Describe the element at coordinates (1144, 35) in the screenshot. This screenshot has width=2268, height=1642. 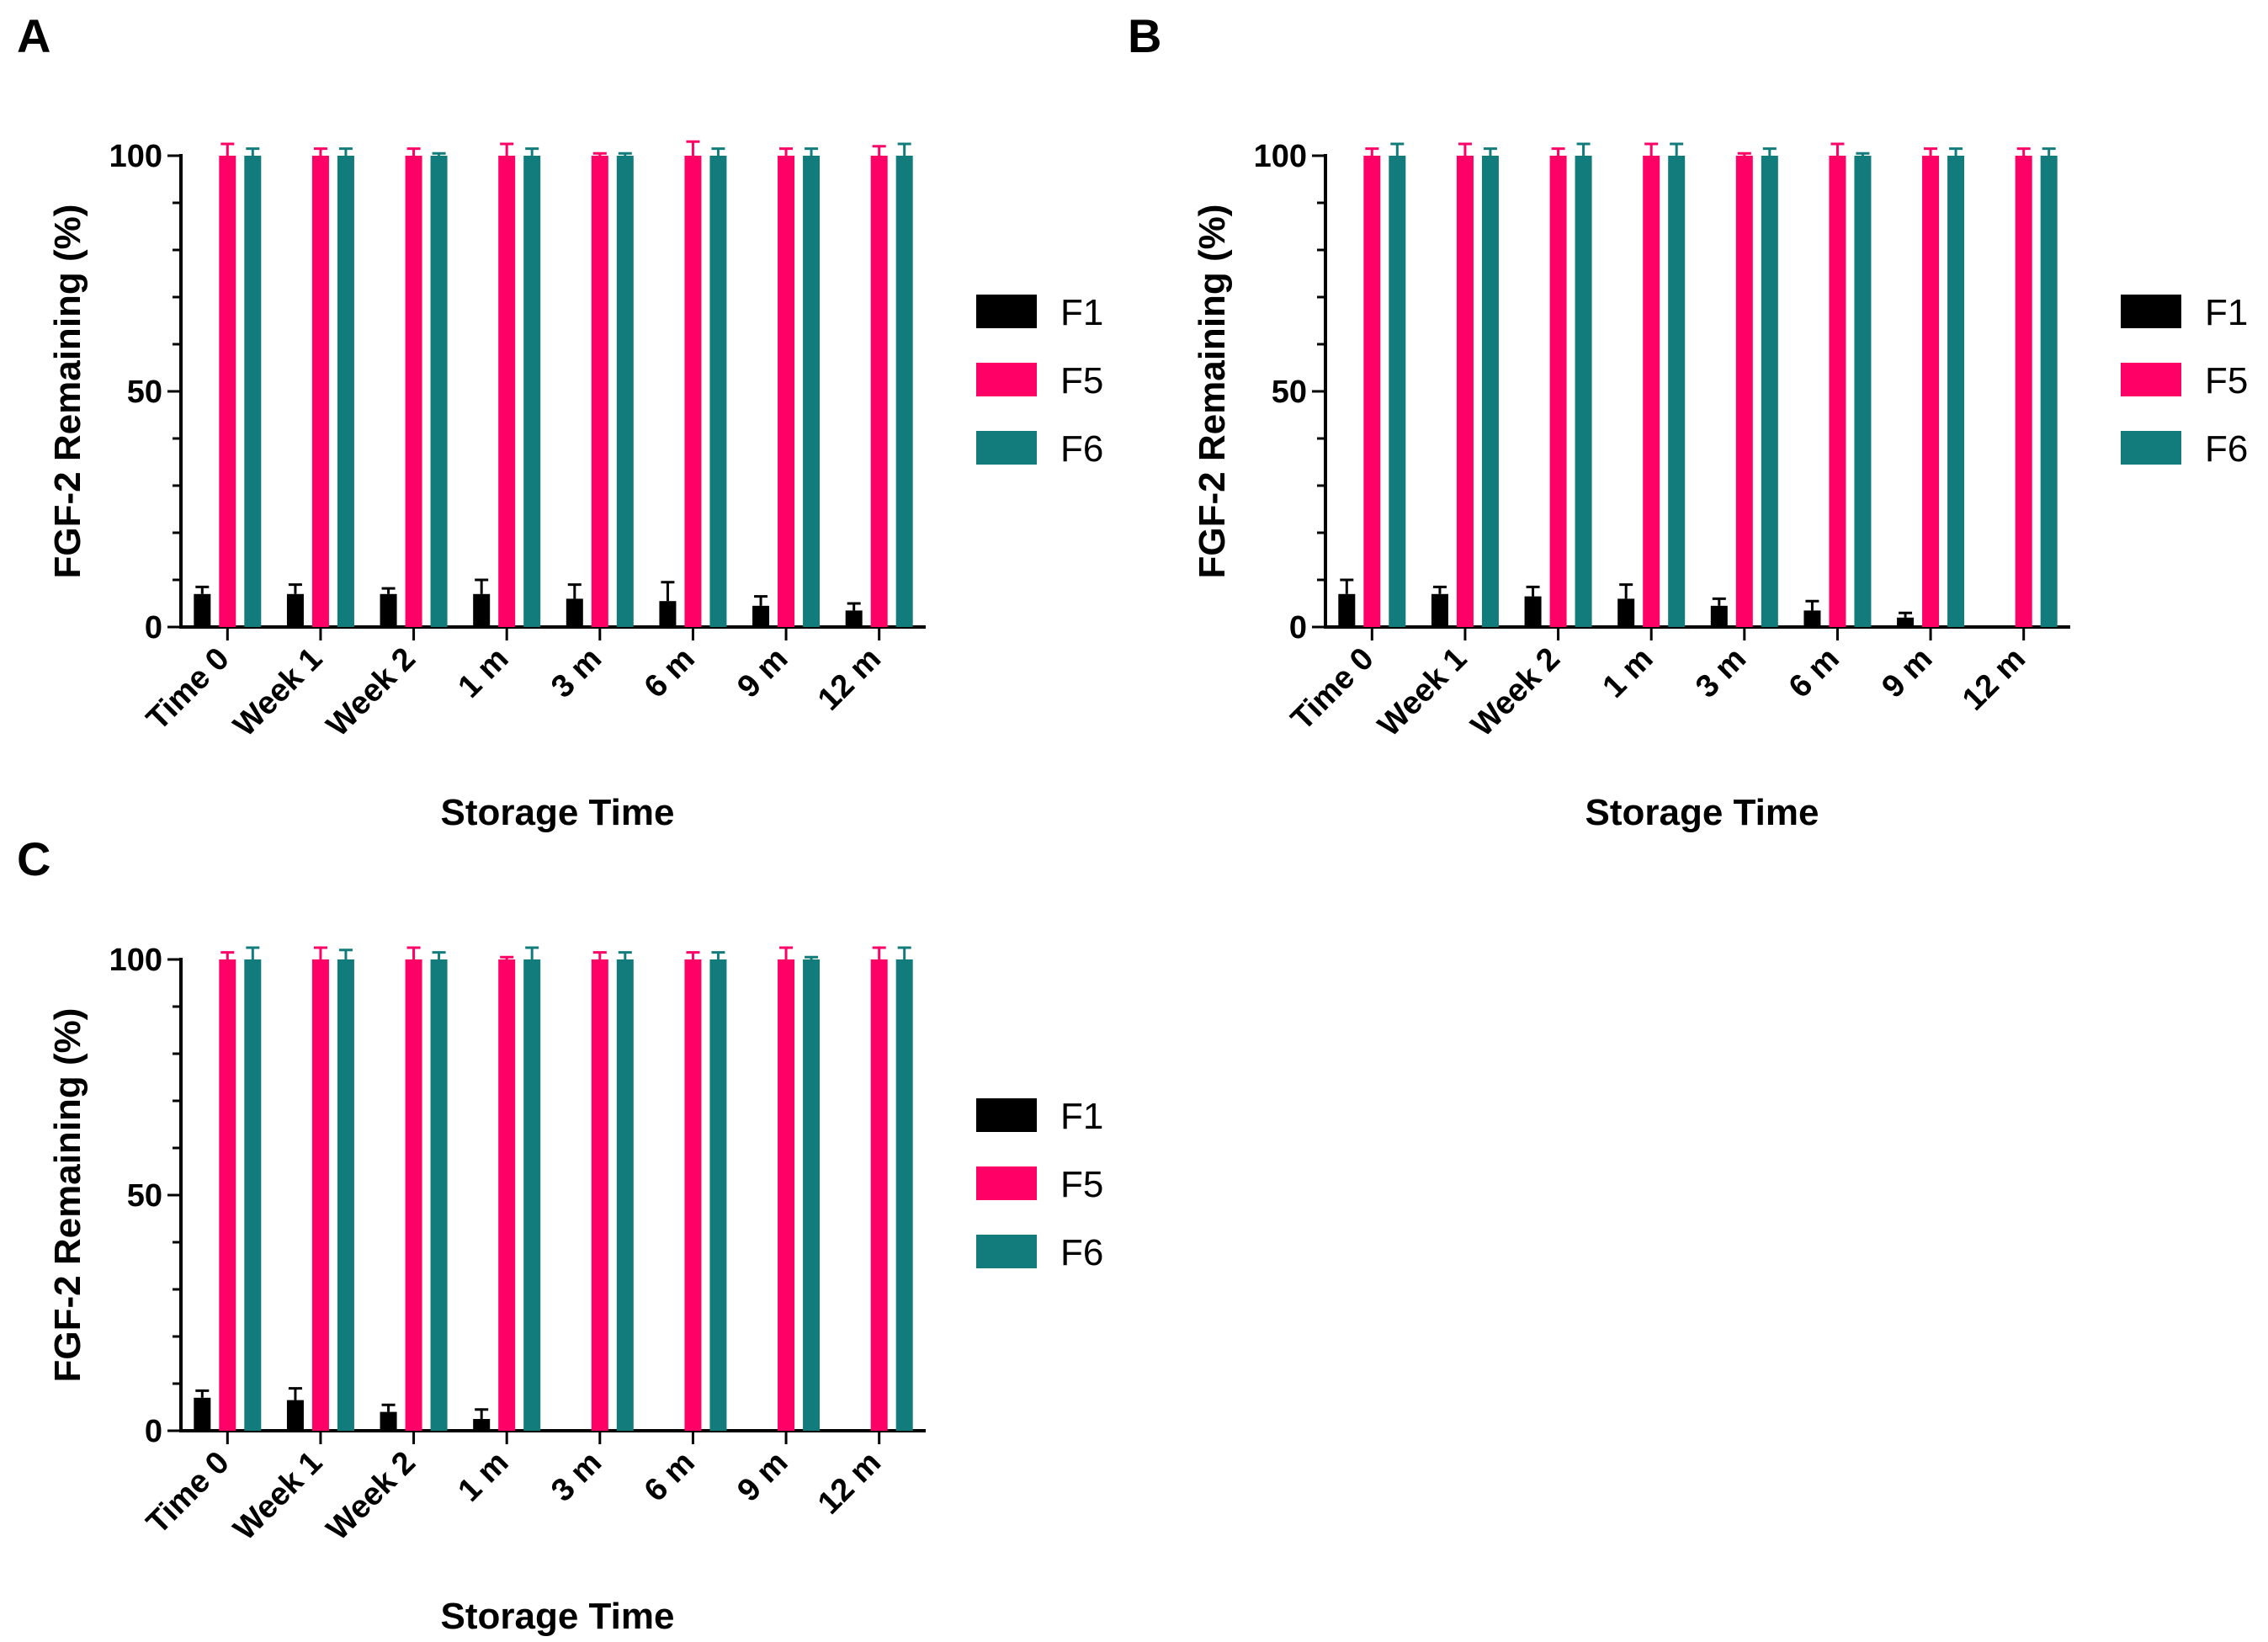
I see `panel-letter: B` at that location.